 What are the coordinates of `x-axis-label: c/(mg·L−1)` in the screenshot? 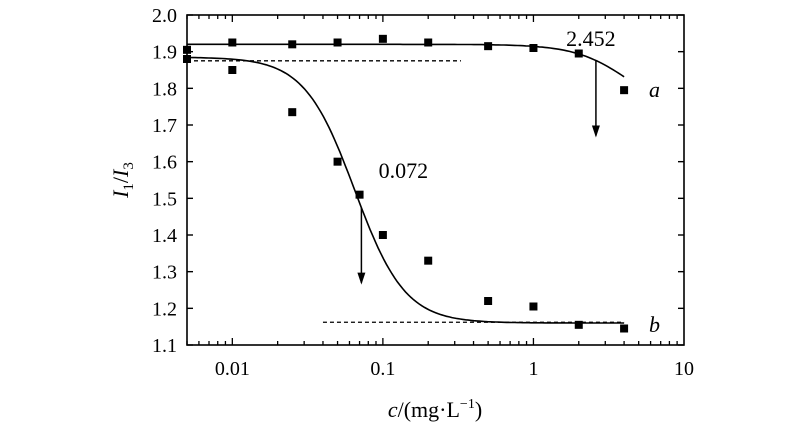 It's located at (435, 409).